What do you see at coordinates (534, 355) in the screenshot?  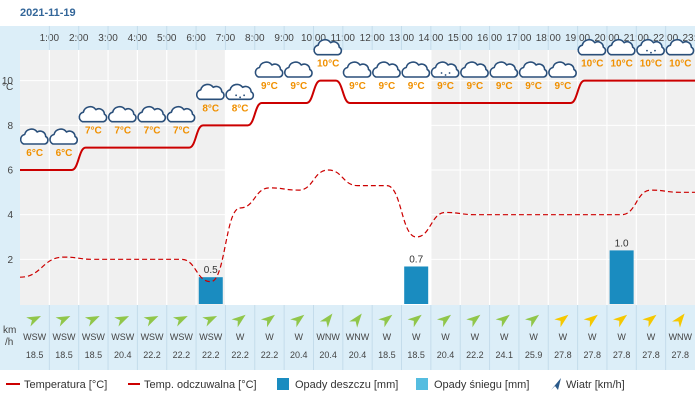 I see `wind-speed-label: 25.9` at bounding box center [534, 355].